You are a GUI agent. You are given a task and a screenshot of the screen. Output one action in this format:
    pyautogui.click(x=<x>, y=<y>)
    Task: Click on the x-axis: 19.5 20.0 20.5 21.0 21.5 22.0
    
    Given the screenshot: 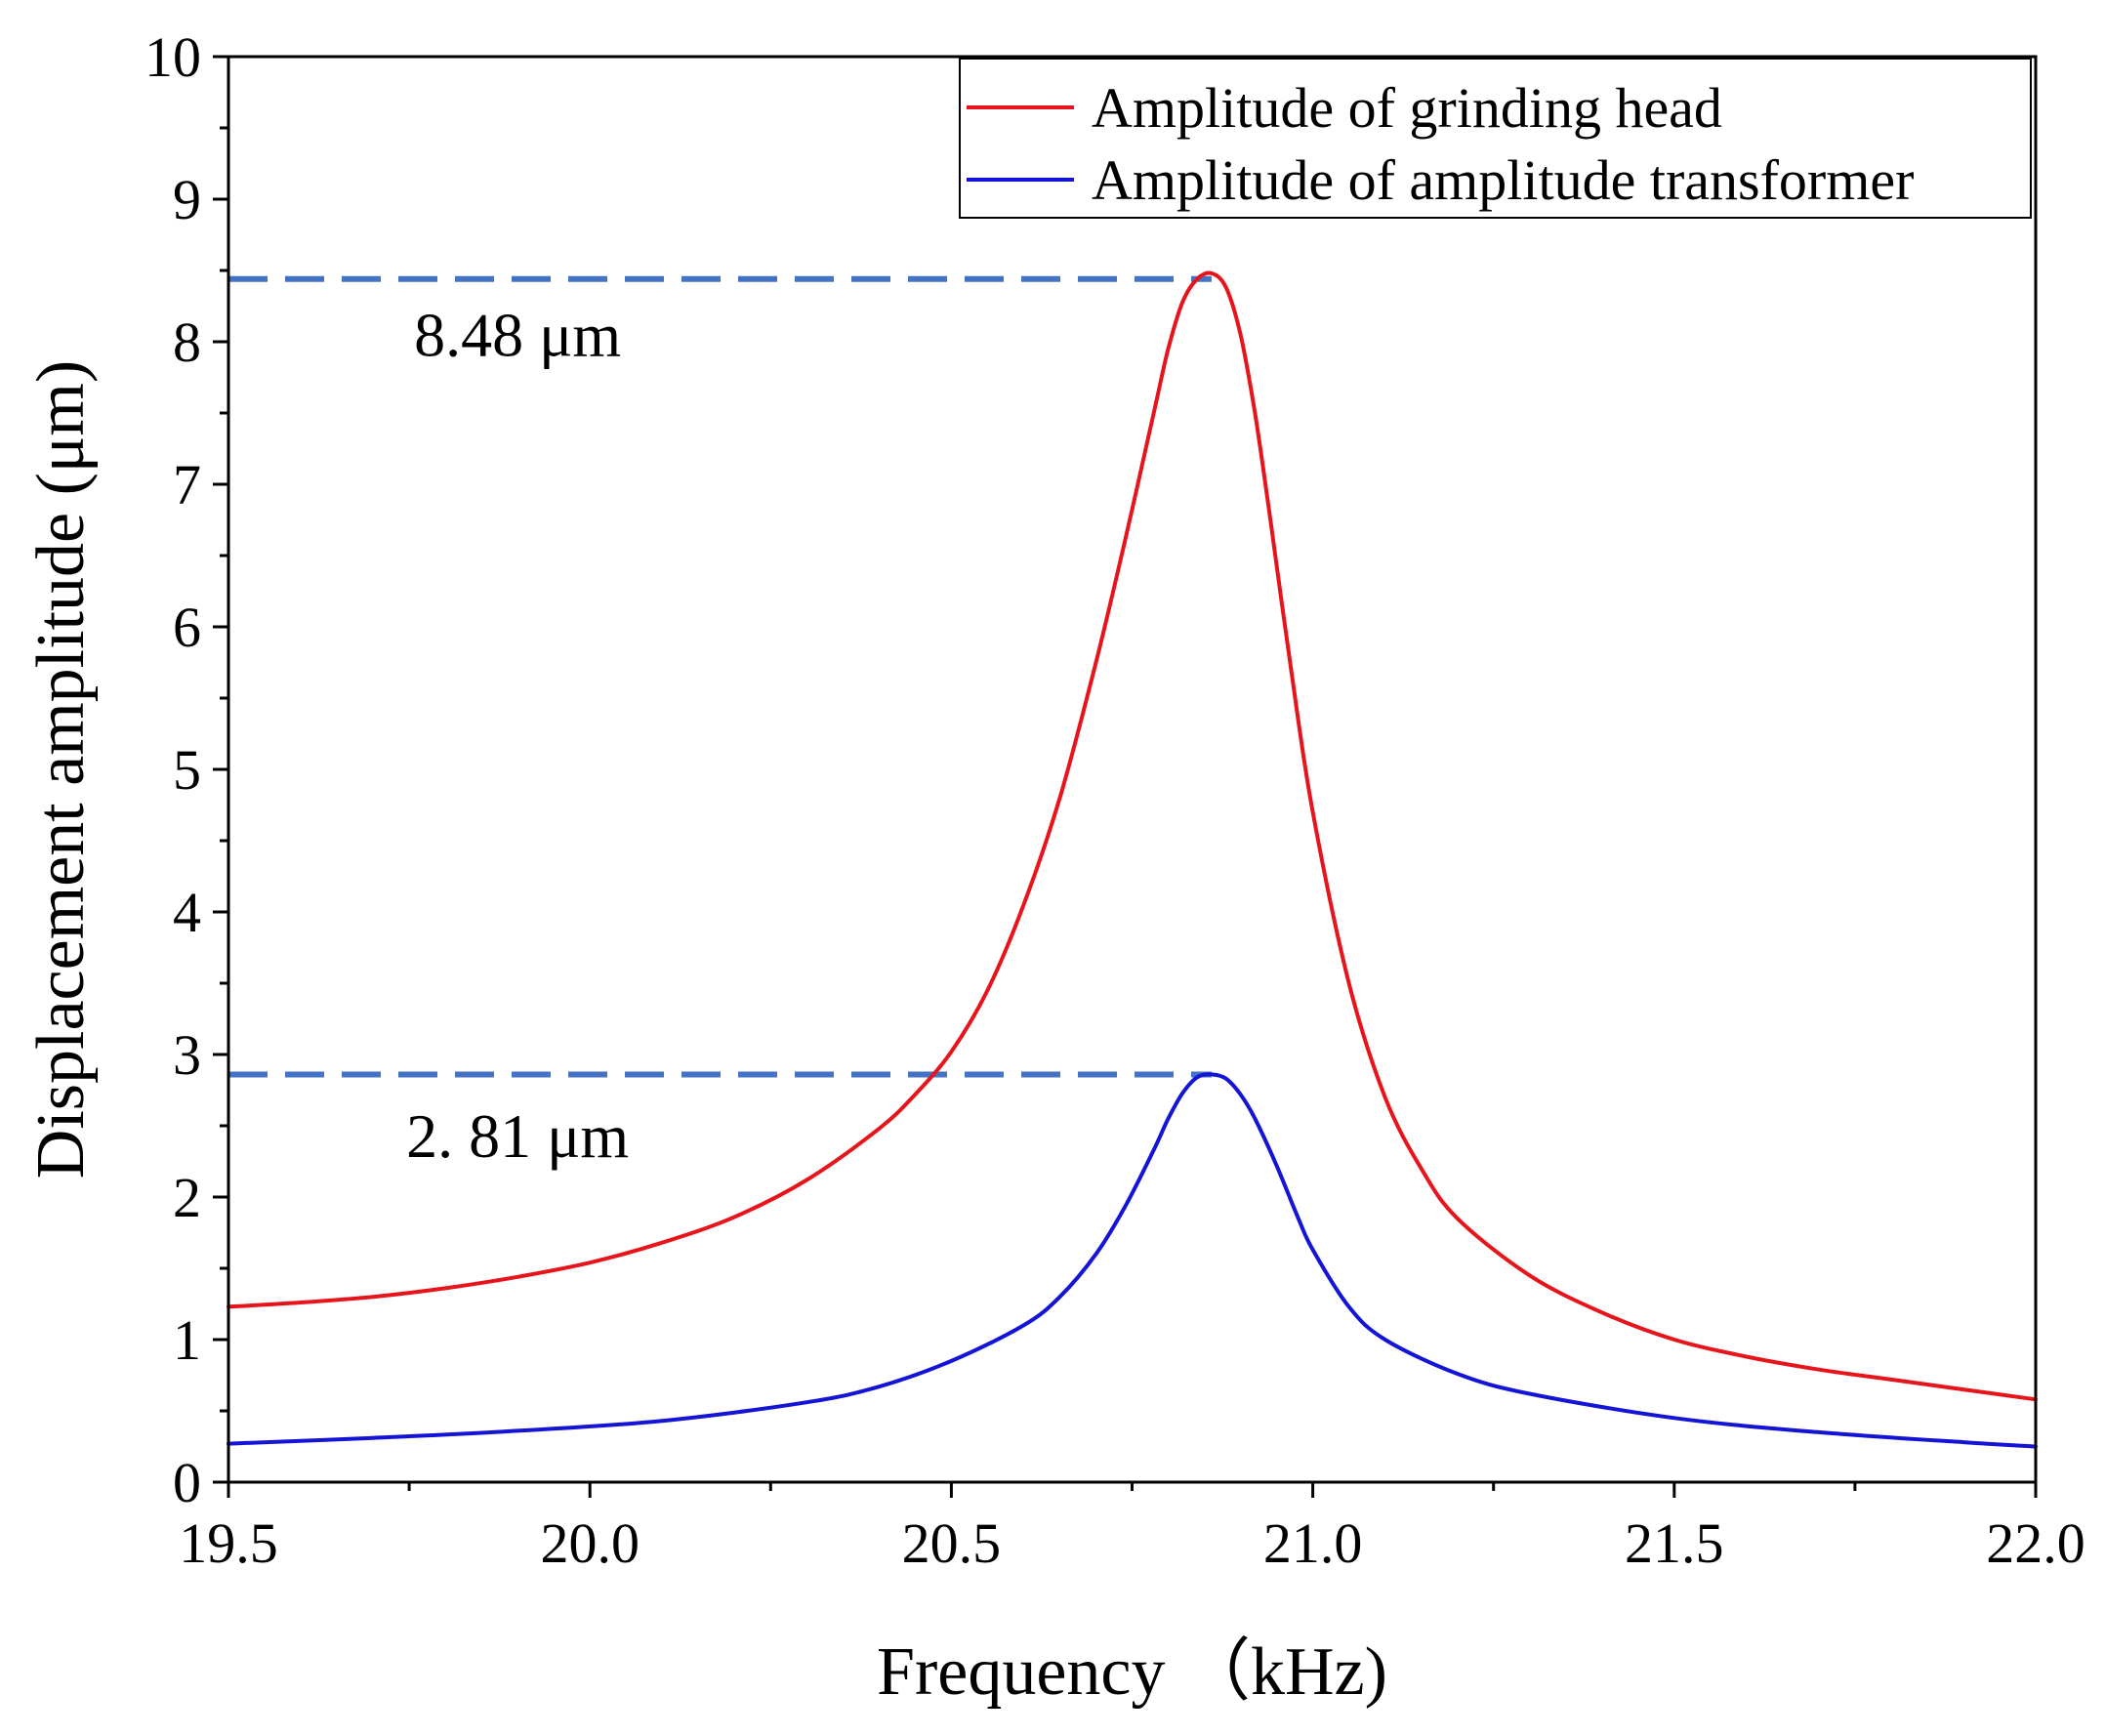 What is the action you would take?
    pyautogui.click(x=1132, y=1528)
    